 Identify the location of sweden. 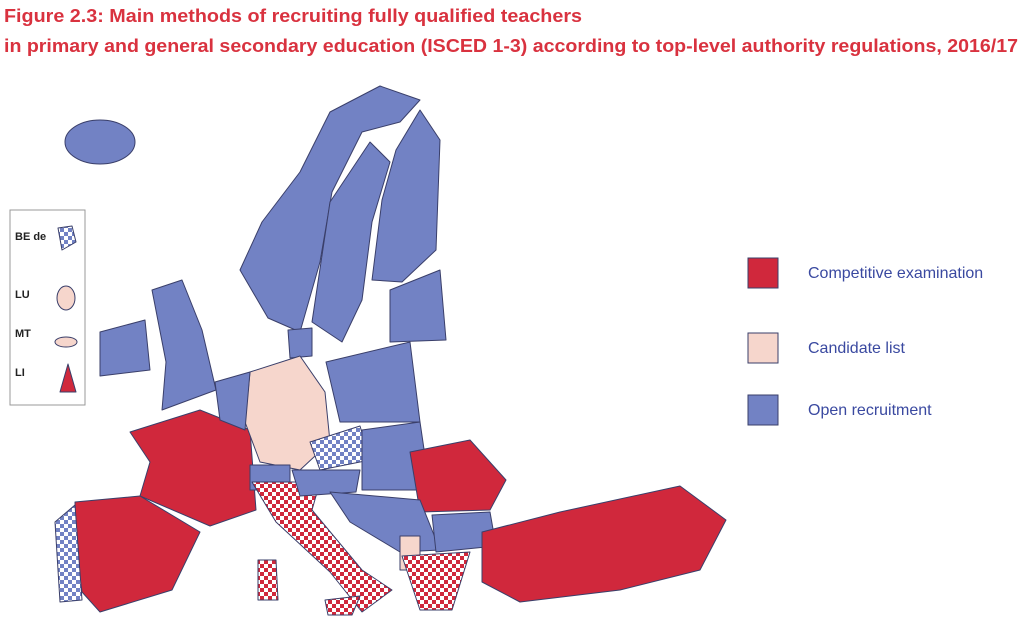
(351, 242).